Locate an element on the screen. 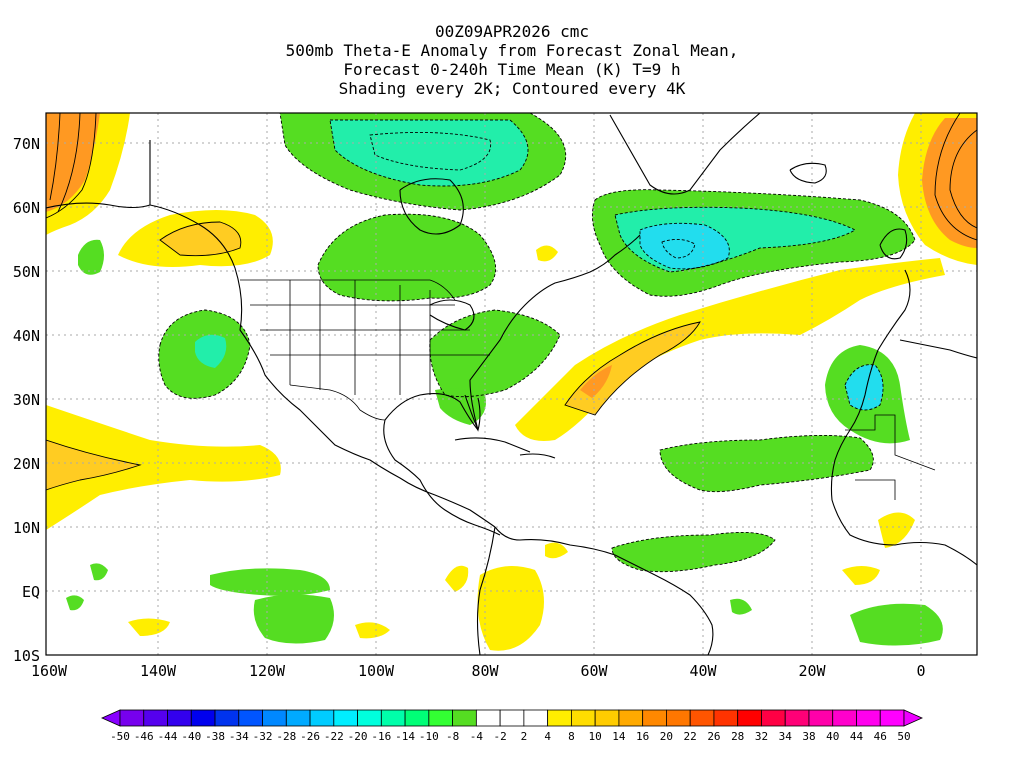  greenland is located at coordinates (685, 154).